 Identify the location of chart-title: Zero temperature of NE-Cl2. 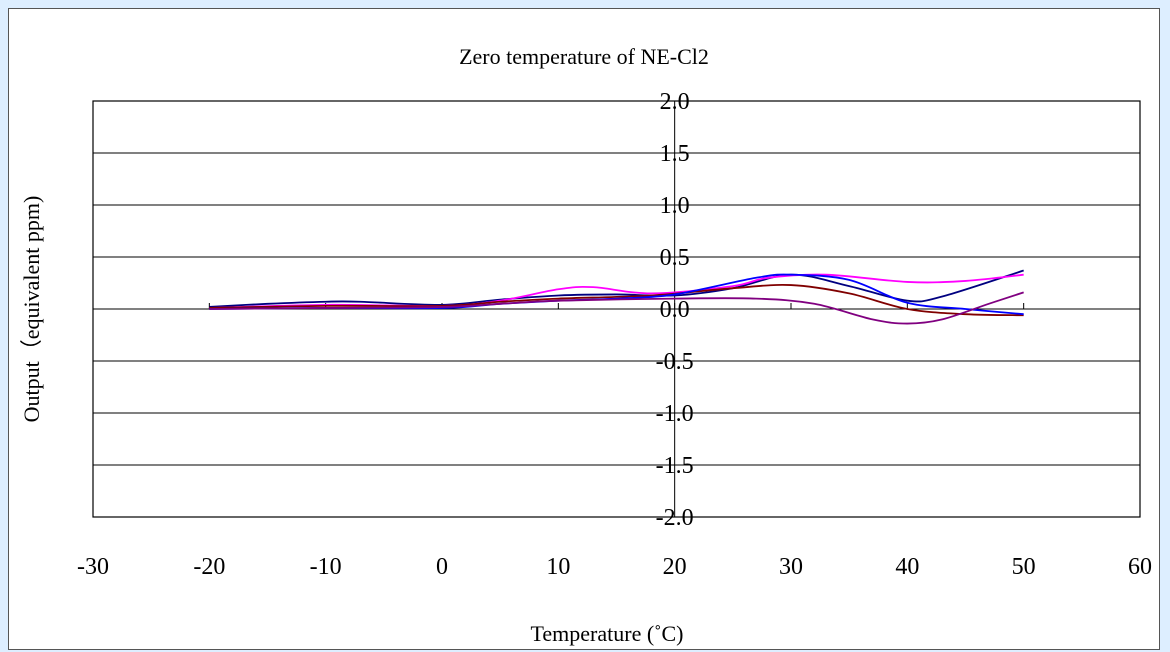
(584, 56).